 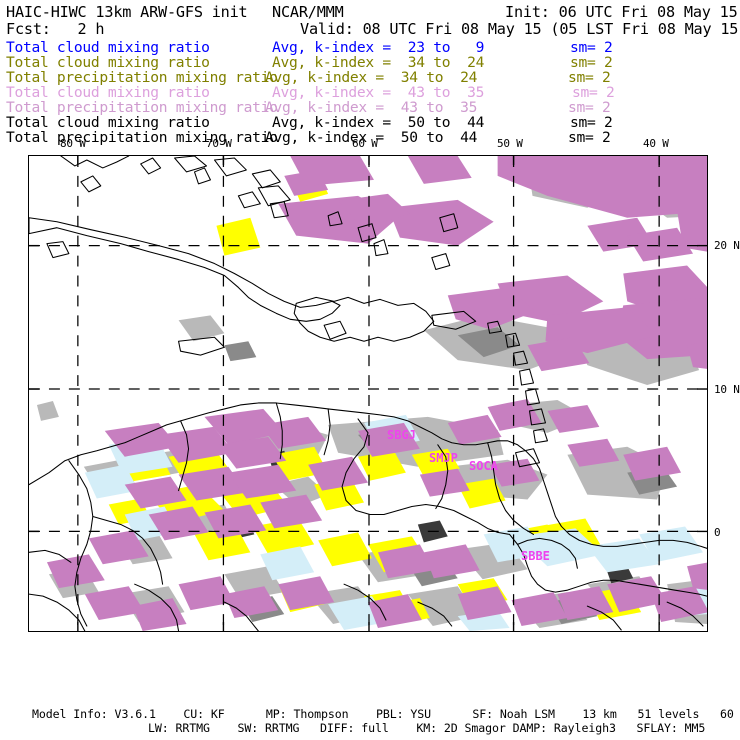 What do you see at coordinates (727, 389) in the screenshot?
I see `lat-tick-10n: 10 N` at bounding box center [727, 389].